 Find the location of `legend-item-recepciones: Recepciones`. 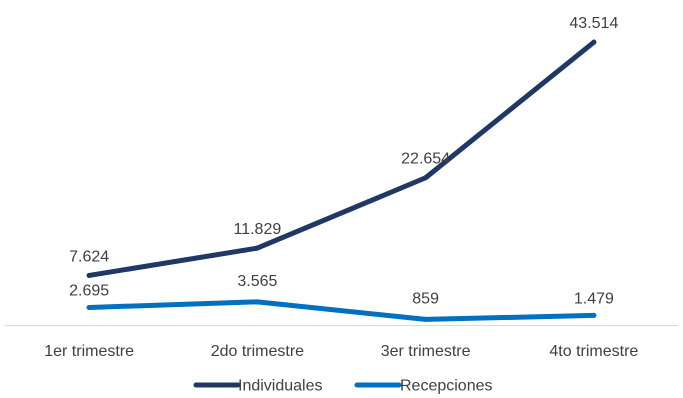

legend-item-recepciones: Recepciones is located at coordinates (423, 386).